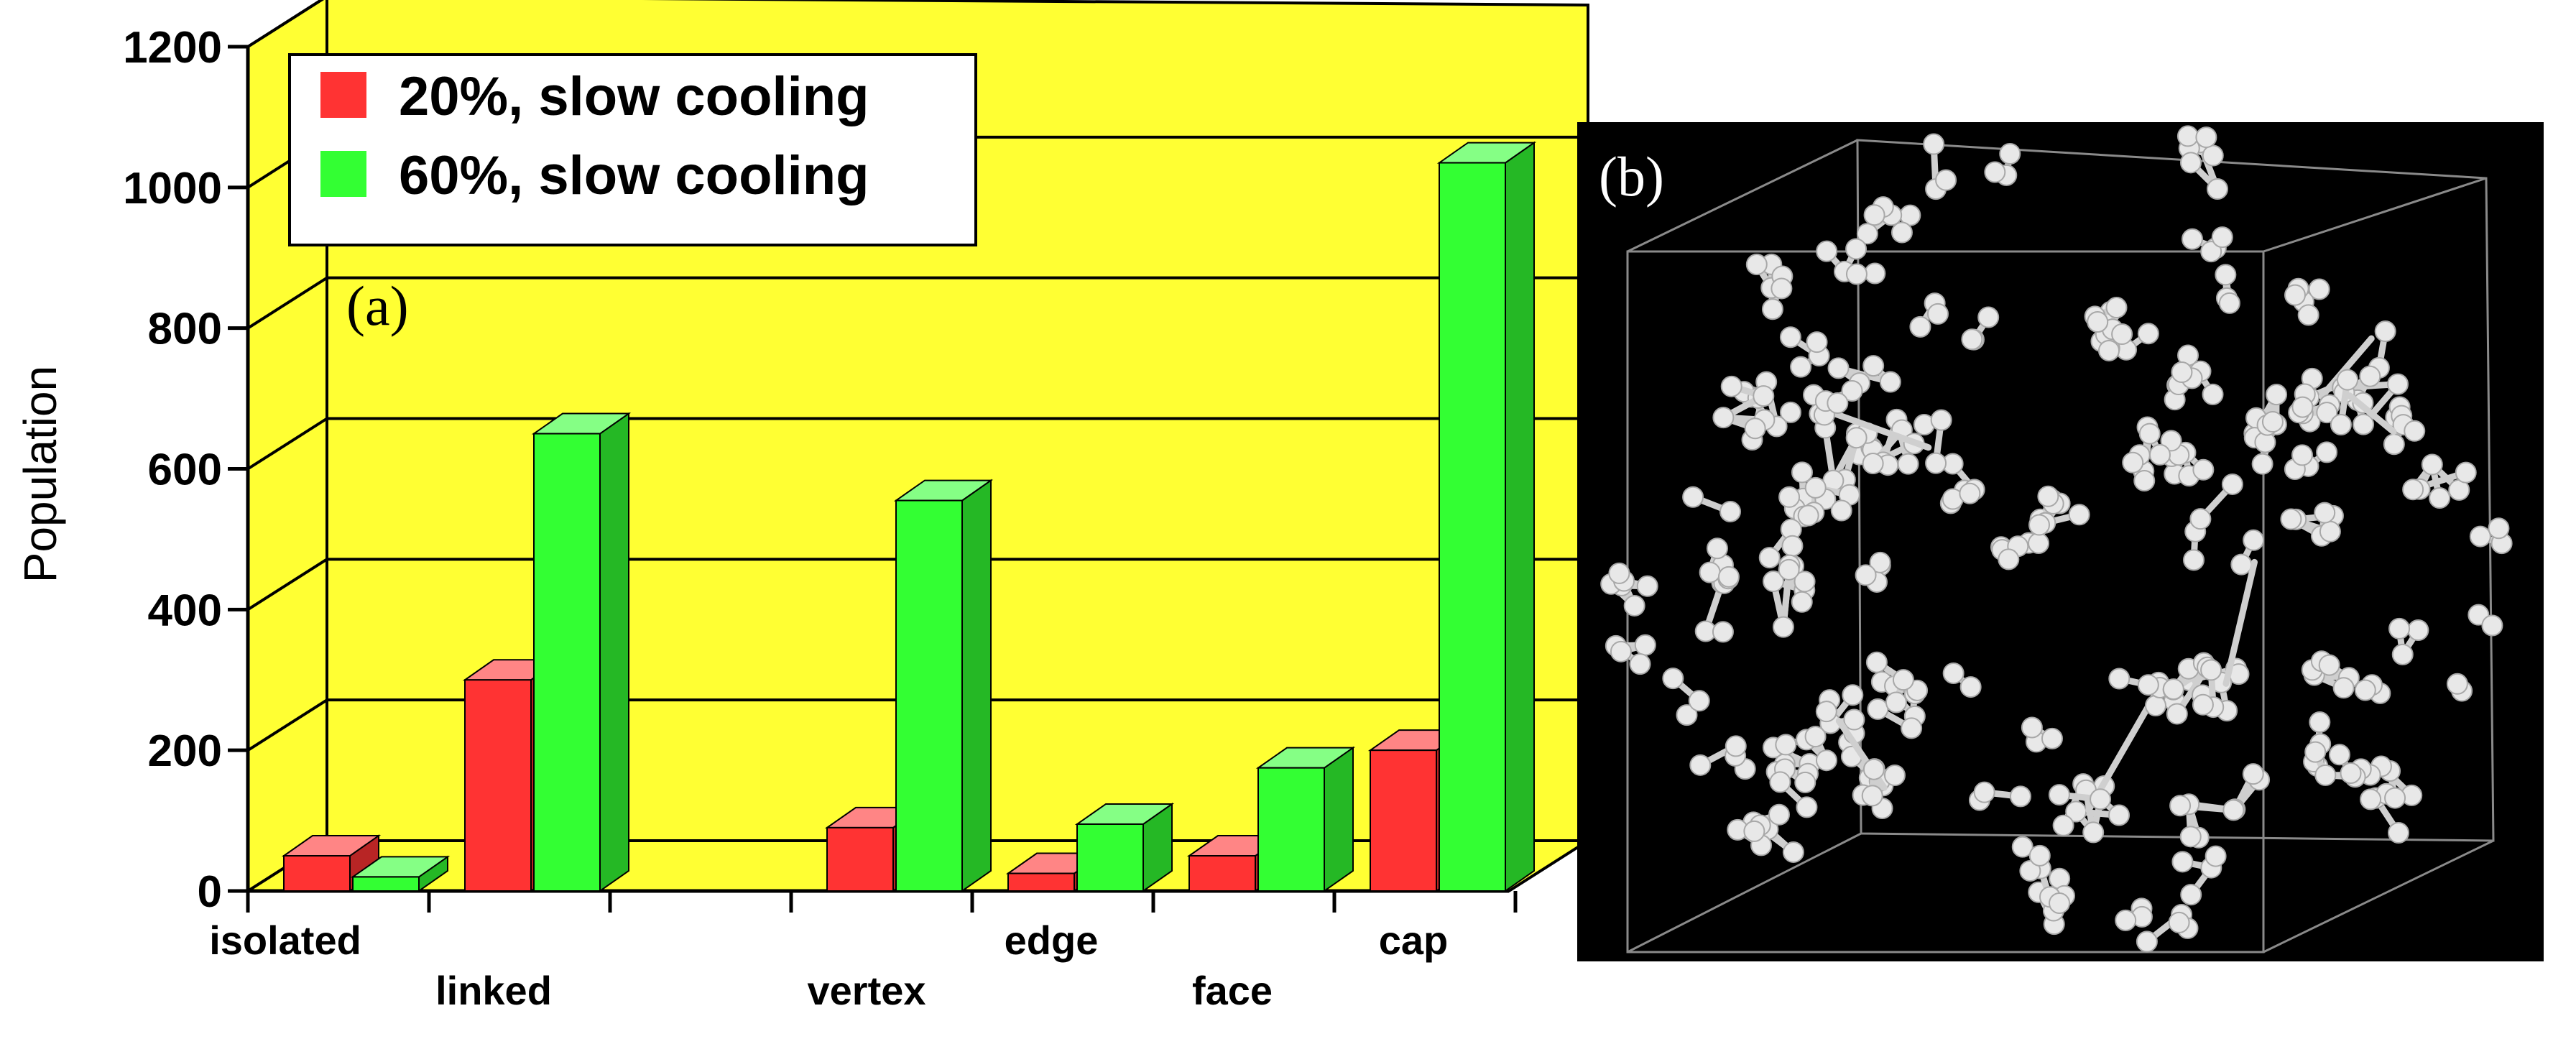  I want to click on x-category-label-linked: linked, so click(494, 990).